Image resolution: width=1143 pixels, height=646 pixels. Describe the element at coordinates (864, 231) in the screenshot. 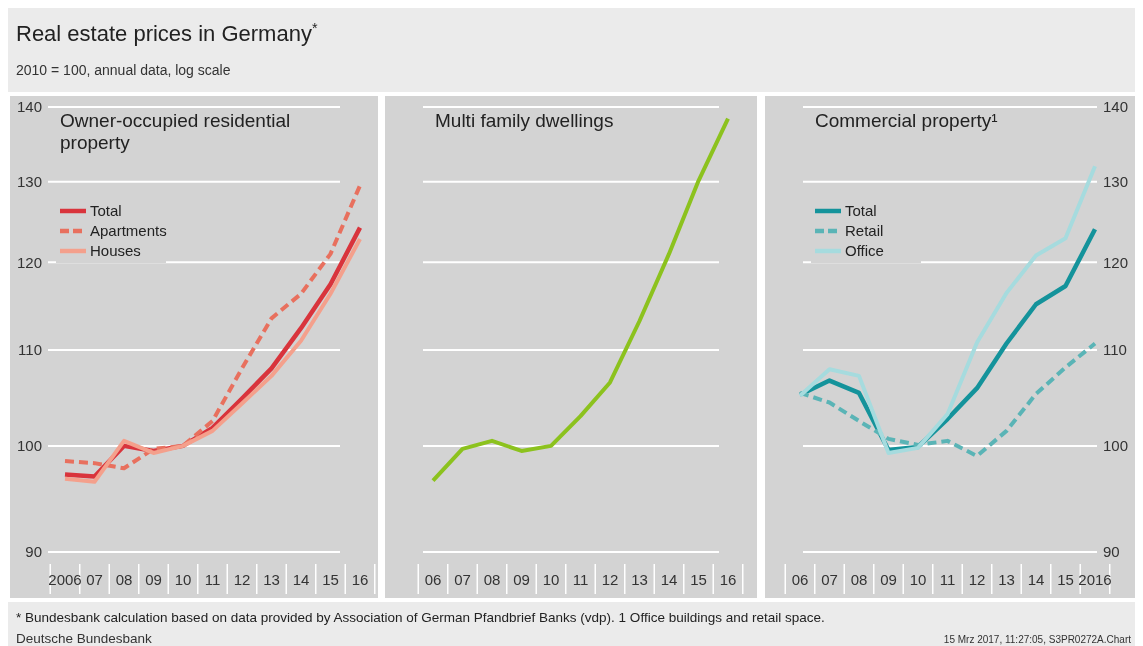

I see `legend-label: Retail` at that location.